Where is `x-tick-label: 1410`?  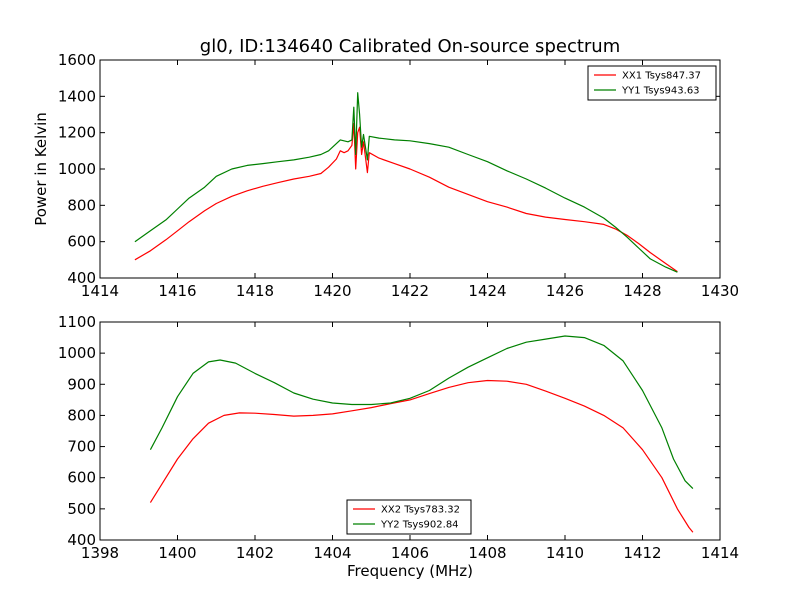
x-tick-label: 1410 is located at coordinates (565, 553).